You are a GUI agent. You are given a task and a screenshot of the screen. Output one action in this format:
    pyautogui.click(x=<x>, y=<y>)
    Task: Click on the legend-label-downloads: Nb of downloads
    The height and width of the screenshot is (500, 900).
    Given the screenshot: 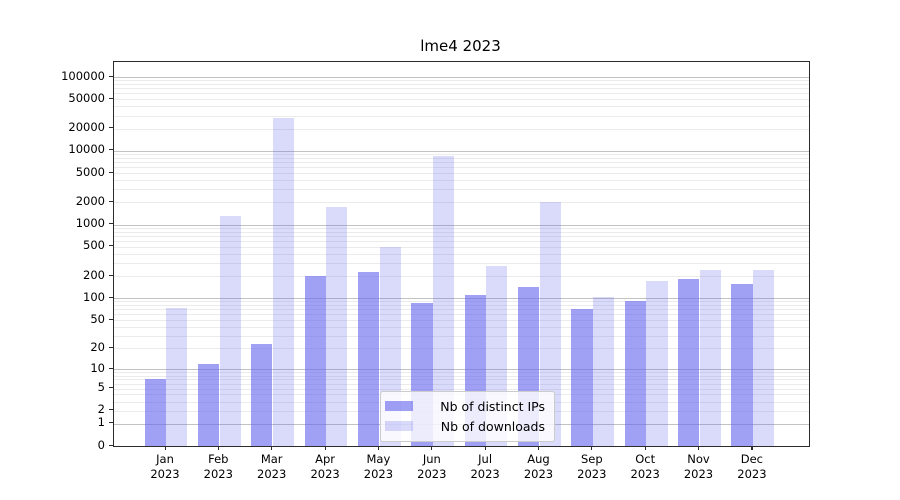 What is the action you would take?
    pyautogui.click(x=492, y=426)
    